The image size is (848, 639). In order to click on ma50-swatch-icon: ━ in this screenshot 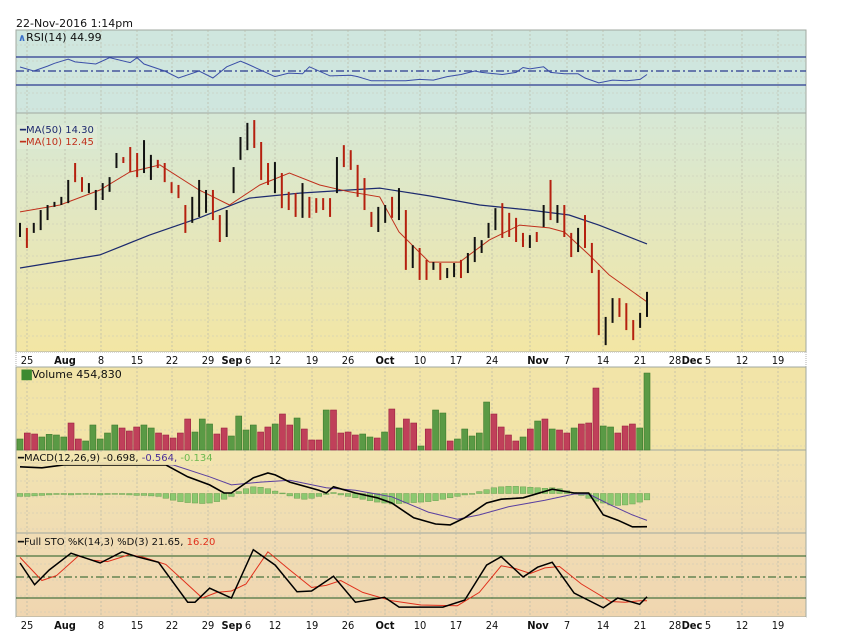, I will do `click(23, 130)`.